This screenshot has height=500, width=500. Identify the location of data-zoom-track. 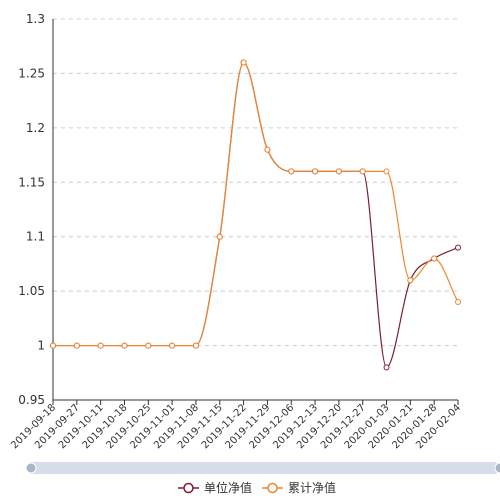
(263, 468).